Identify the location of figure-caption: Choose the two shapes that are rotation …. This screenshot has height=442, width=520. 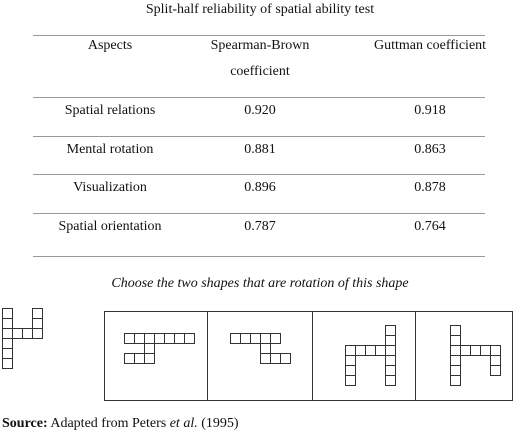
(260, 283).